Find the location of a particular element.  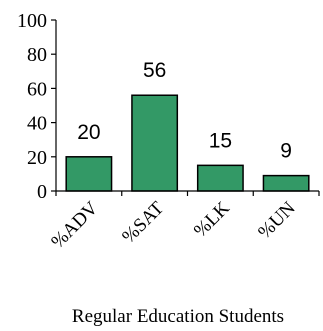

x-category-label: %LK is located at coordinates (212, 219).